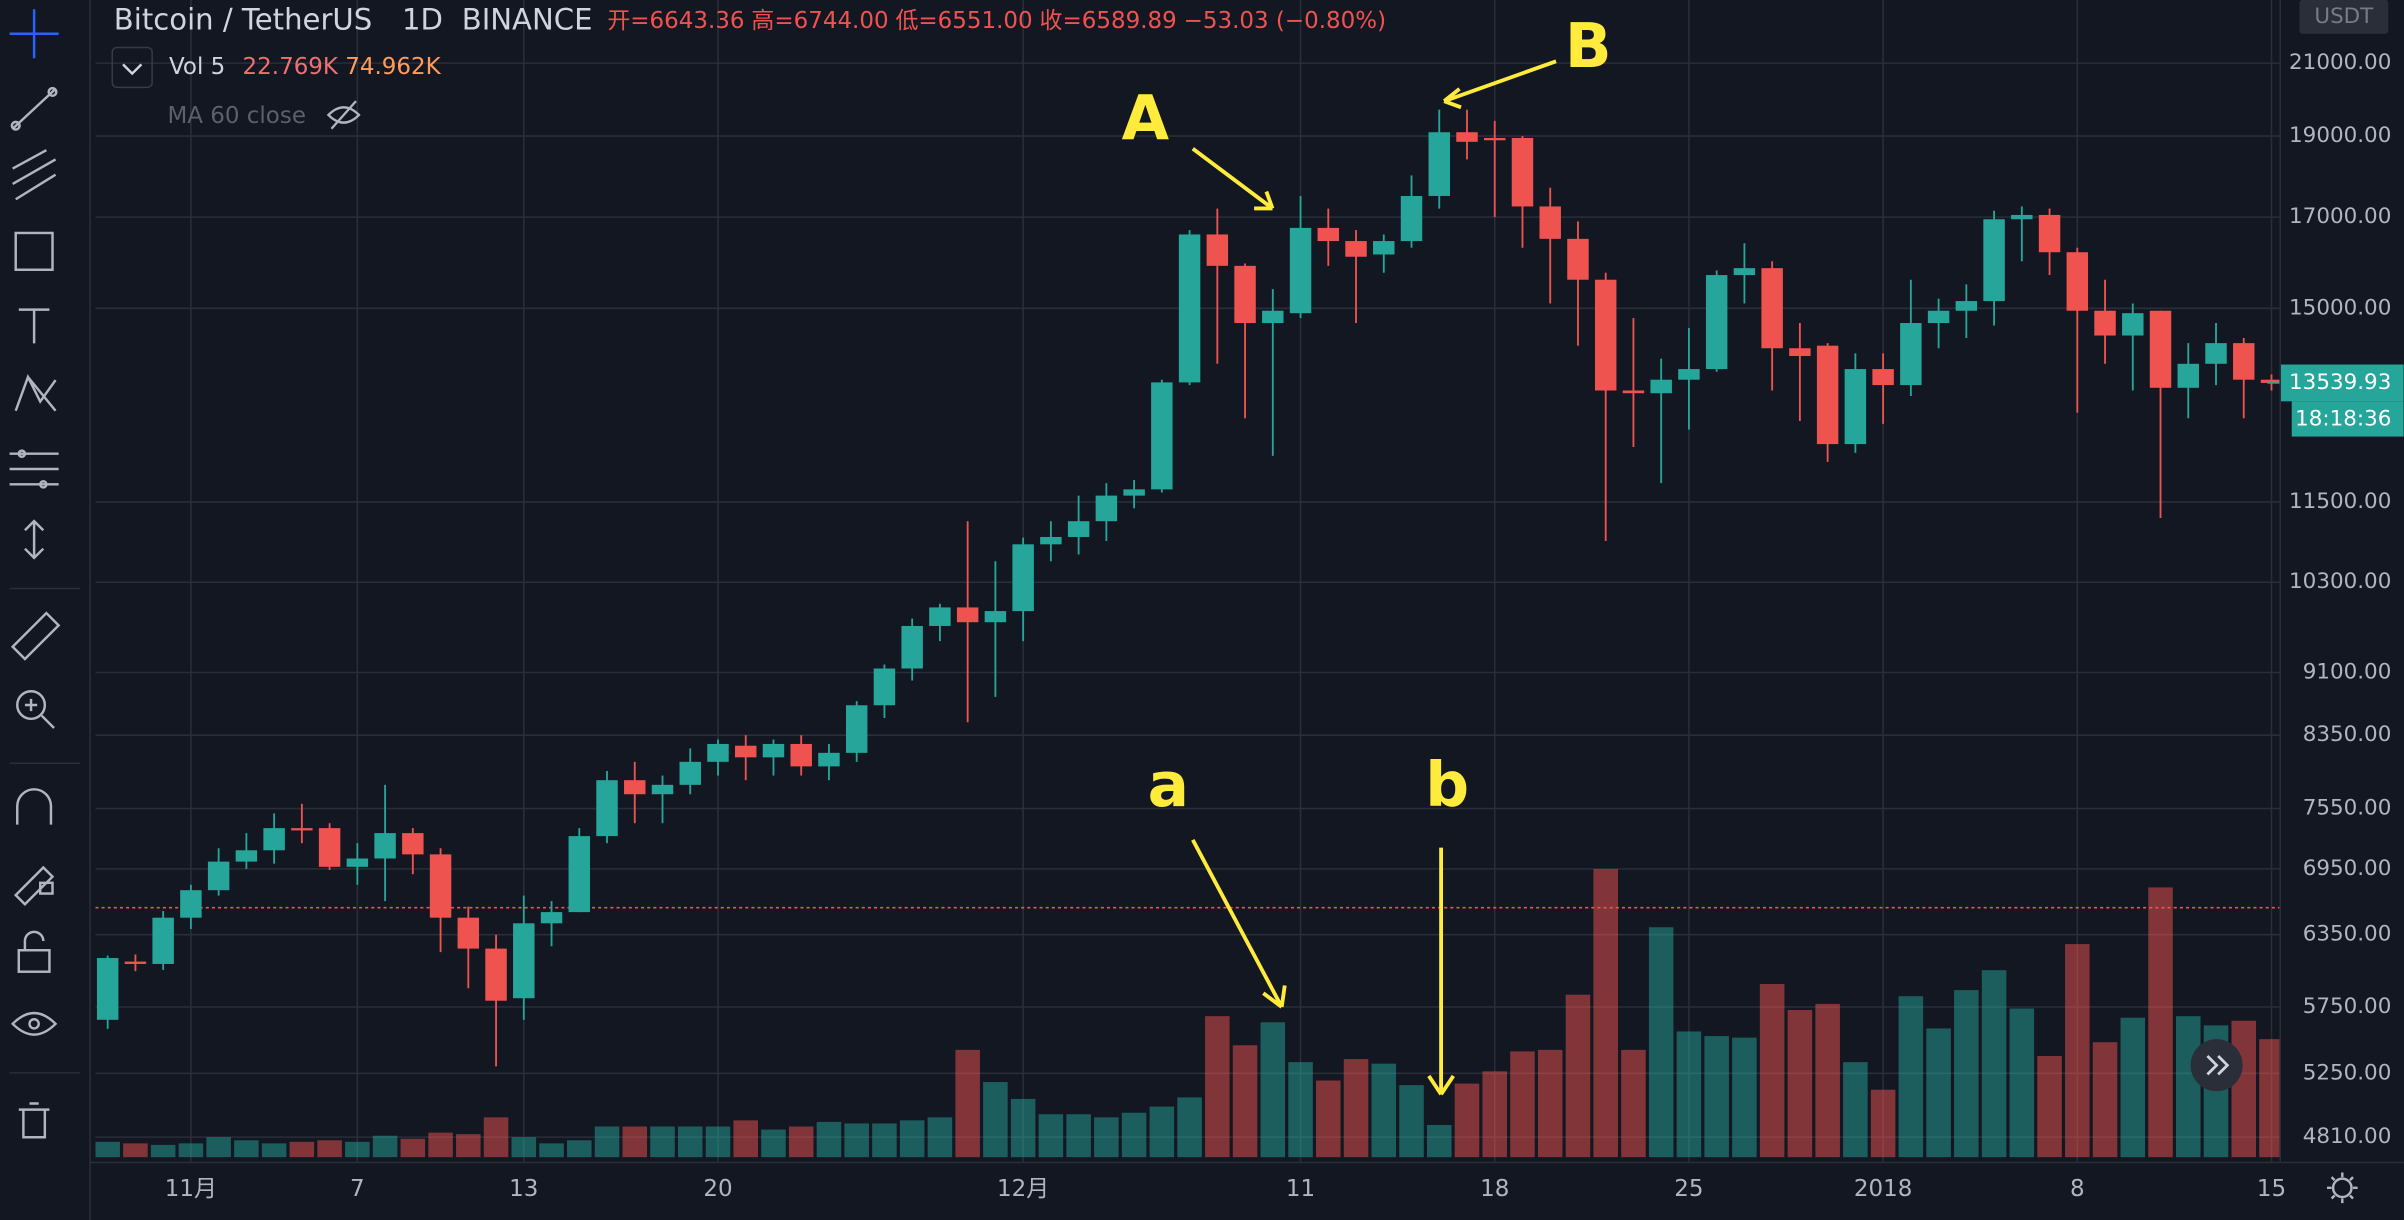 This screenshot has width=2404, height=1220. Describe the element at coordinates (34, 175) in the screenshot. I see `fib-tool` at that location.